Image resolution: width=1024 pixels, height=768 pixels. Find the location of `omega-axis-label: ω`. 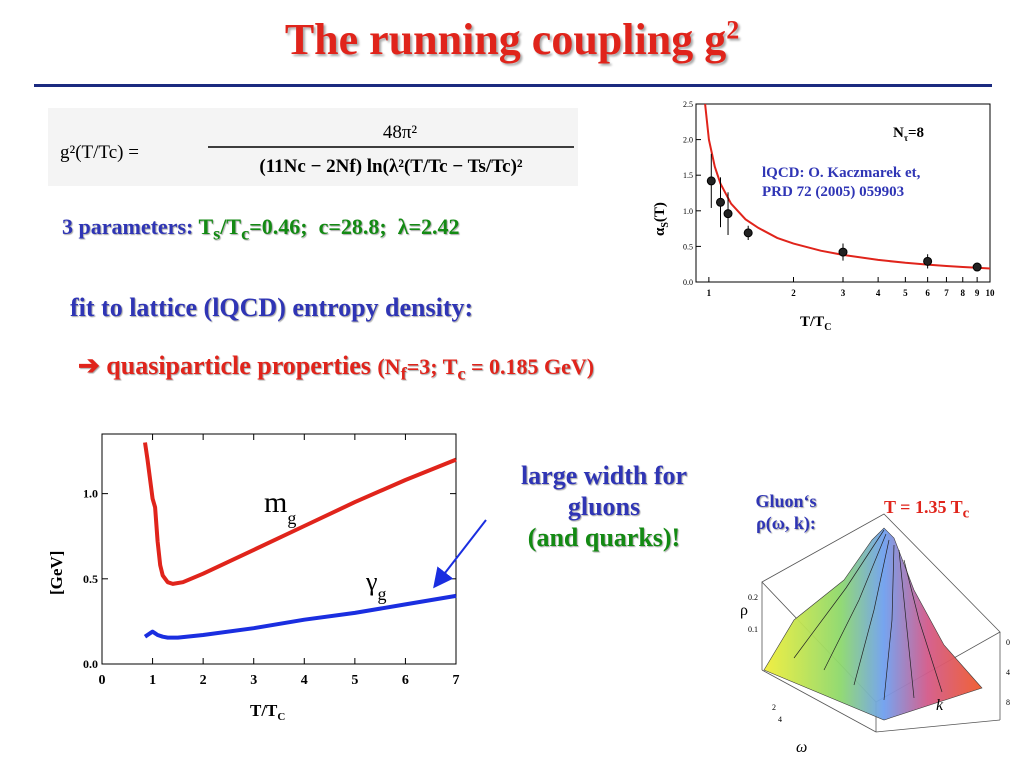

omega-axis-label: ω is located at coordinates (801, 747).